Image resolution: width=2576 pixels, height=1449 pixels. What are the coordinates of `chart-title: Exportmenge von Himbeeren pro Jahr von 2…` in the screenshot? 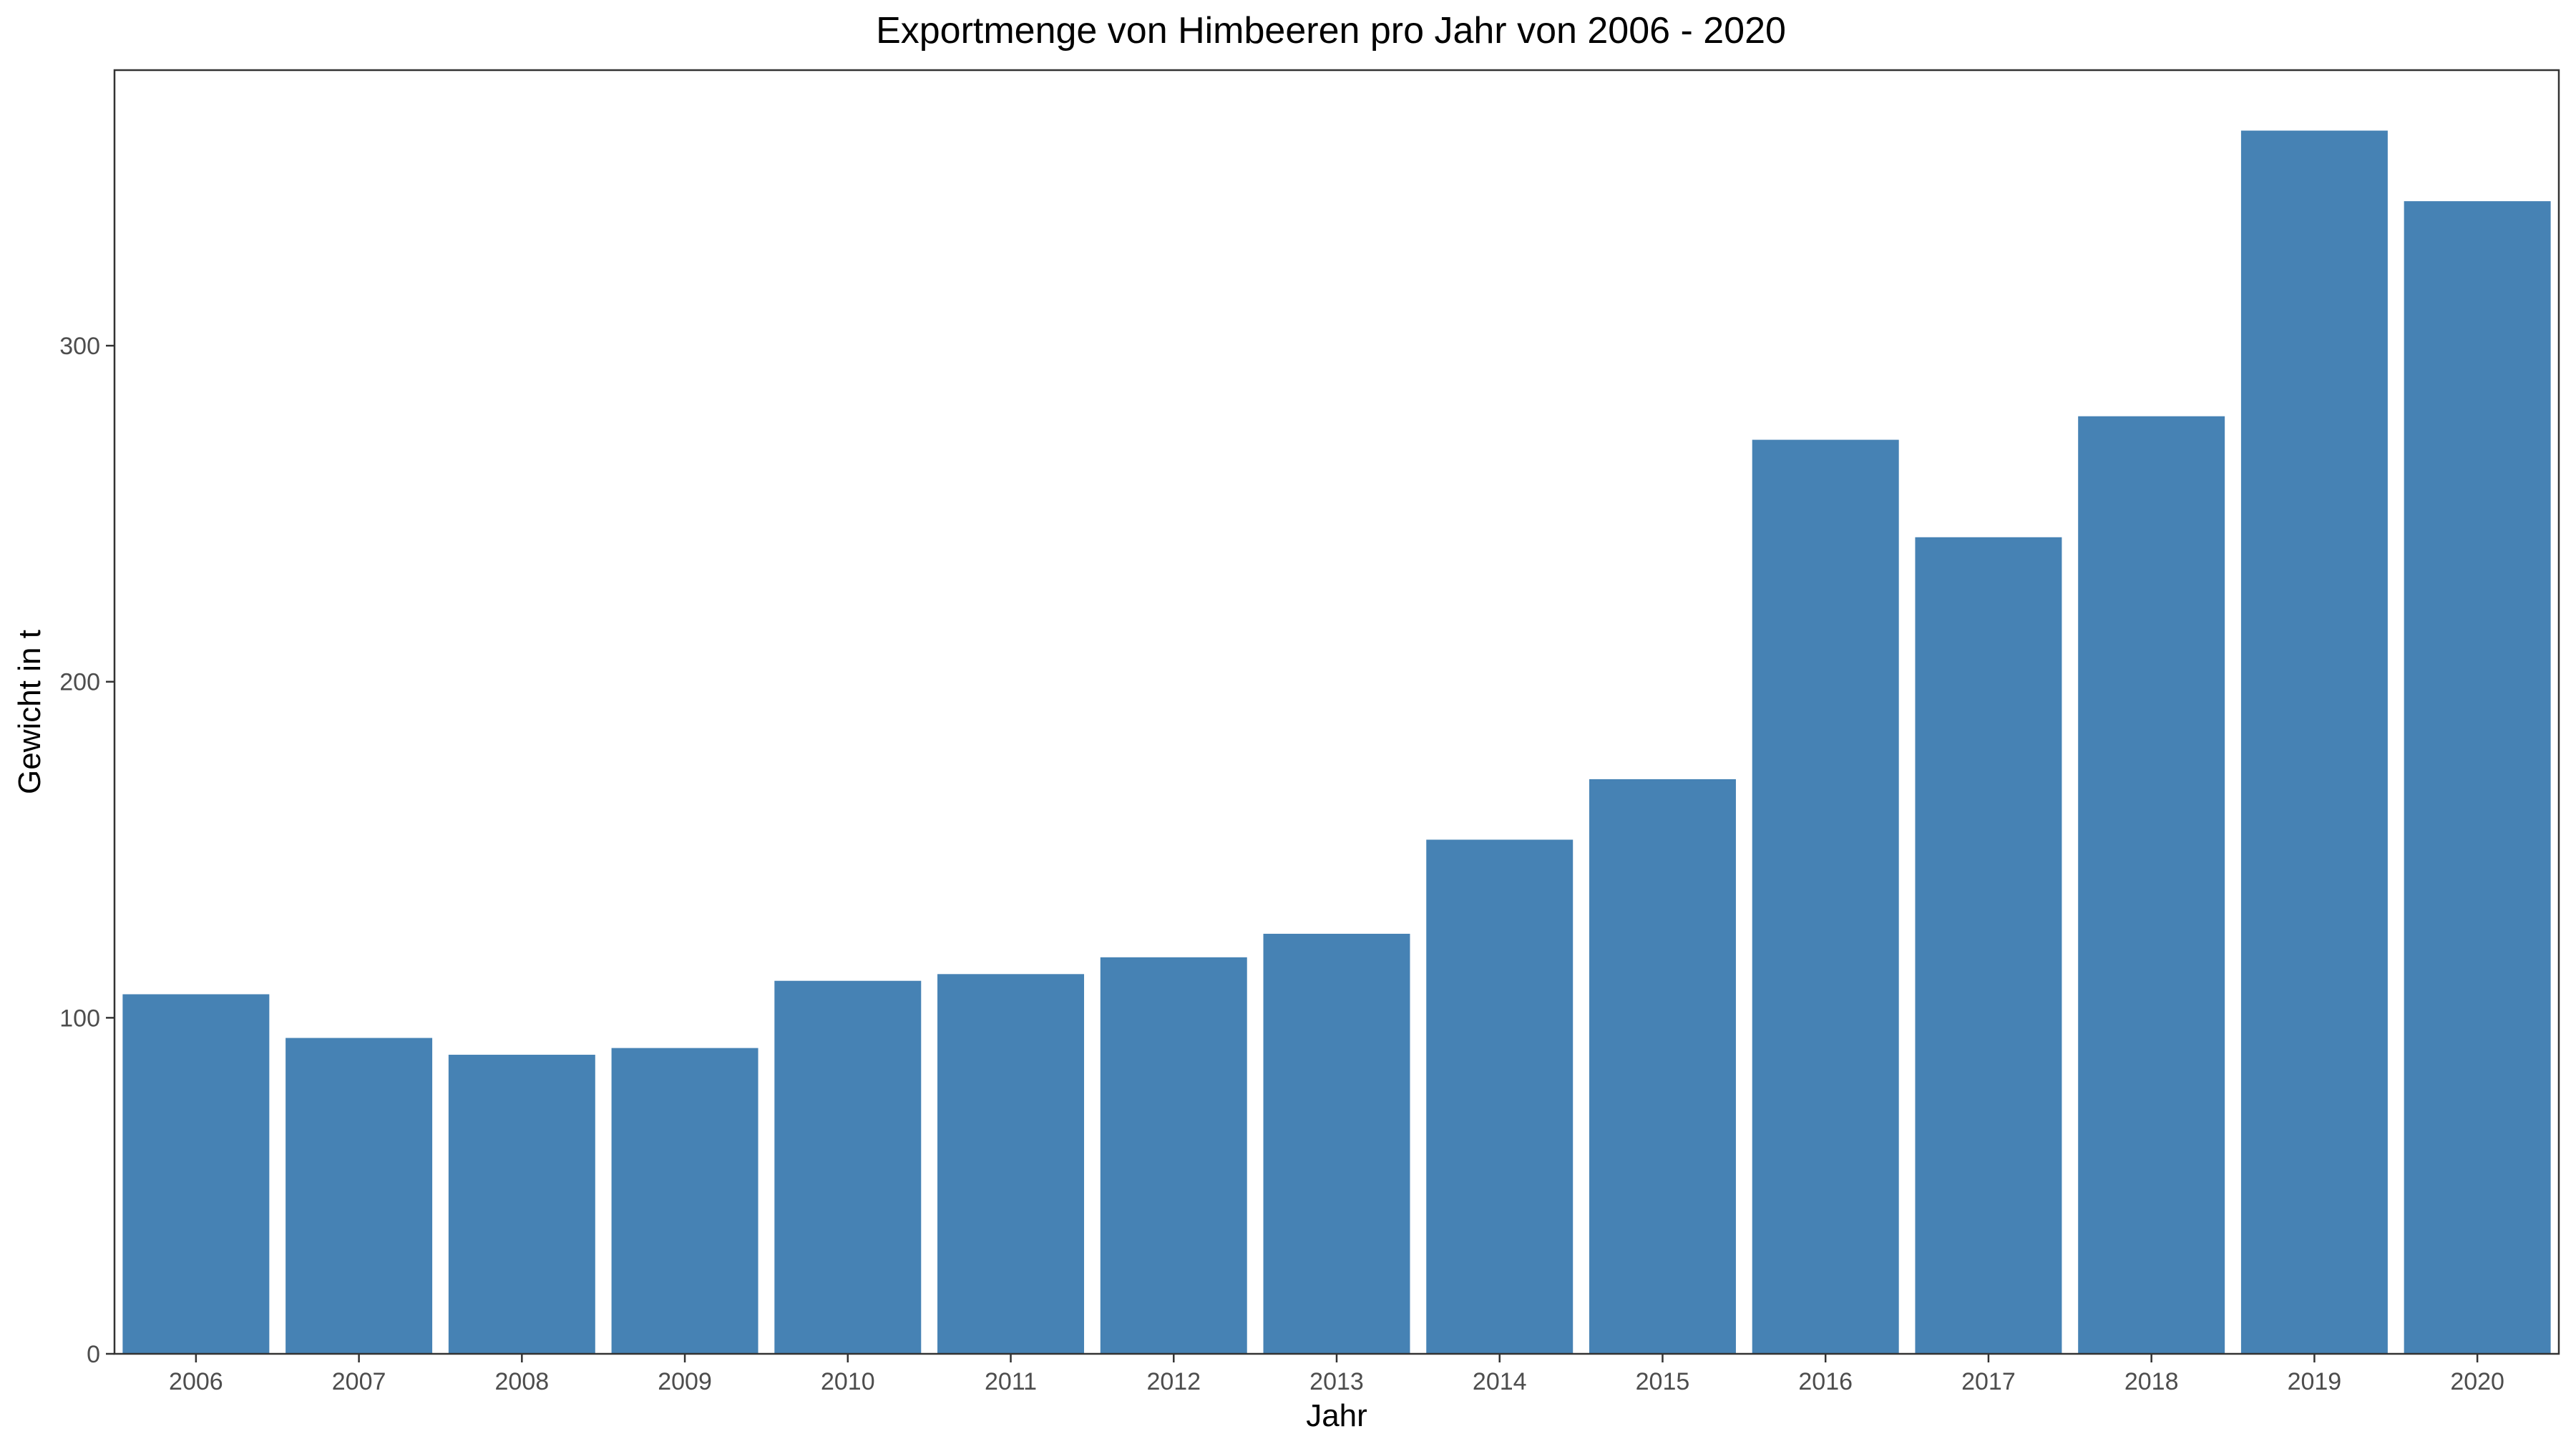 It's located at (1331, 31).